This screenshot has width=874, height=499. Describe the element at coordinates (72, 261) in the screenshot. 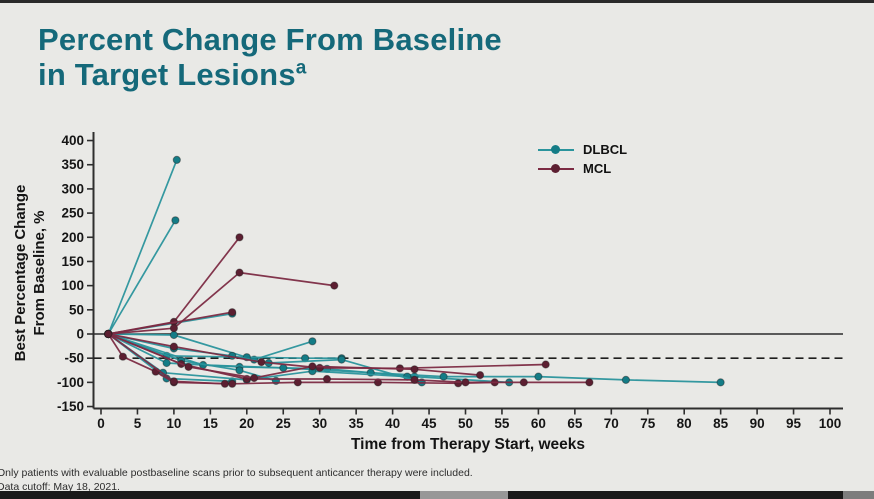

I see `axis-tick-label: 150` at that location.